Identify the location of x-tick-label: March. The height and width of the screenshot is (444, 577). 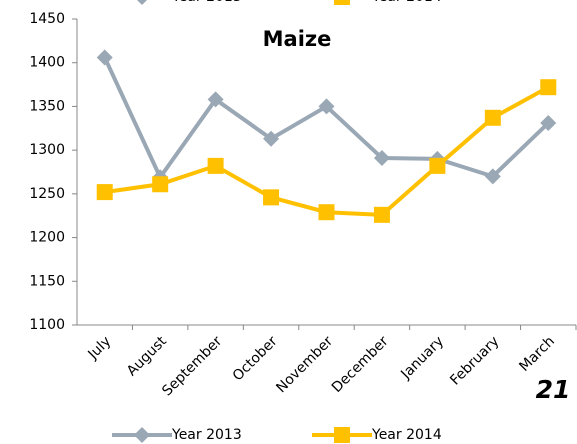
(536, 353).